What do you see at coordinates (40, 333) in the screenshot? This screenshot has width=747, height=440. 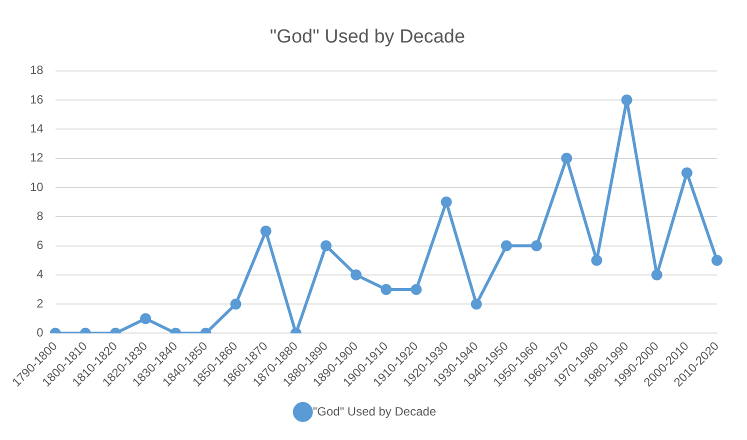 I see `y-tick-label: 0` at bounding box center [40, 333].